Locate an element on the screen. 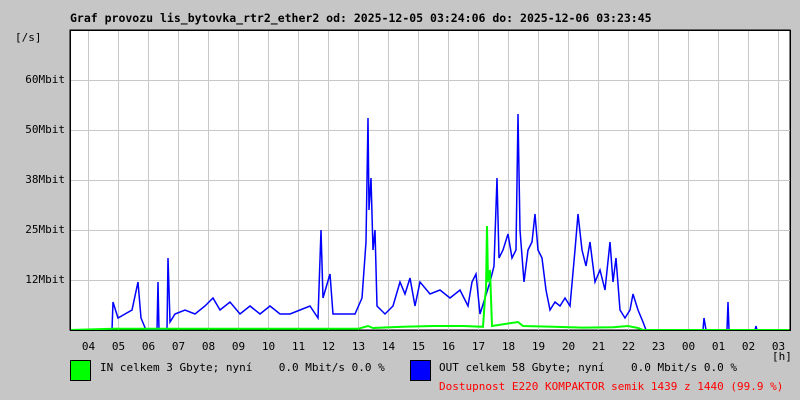  x-tick-label: 01 is located at coordinates (718, 346).